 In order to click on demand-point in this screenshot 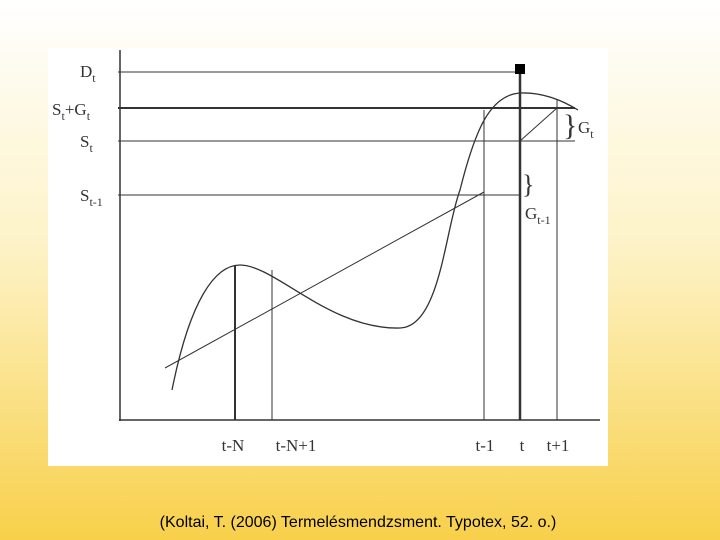, I will do `click(520, 69)`.